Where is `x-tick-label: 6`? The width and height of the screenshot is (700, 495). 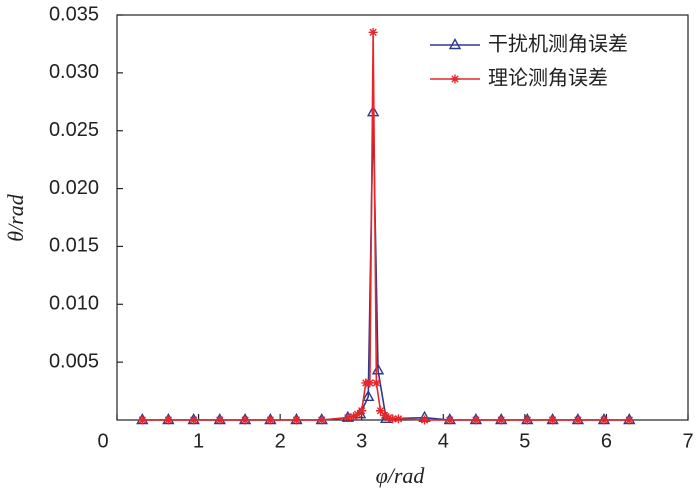
x-tick-label: 6 is located at coordinates (606, 441).